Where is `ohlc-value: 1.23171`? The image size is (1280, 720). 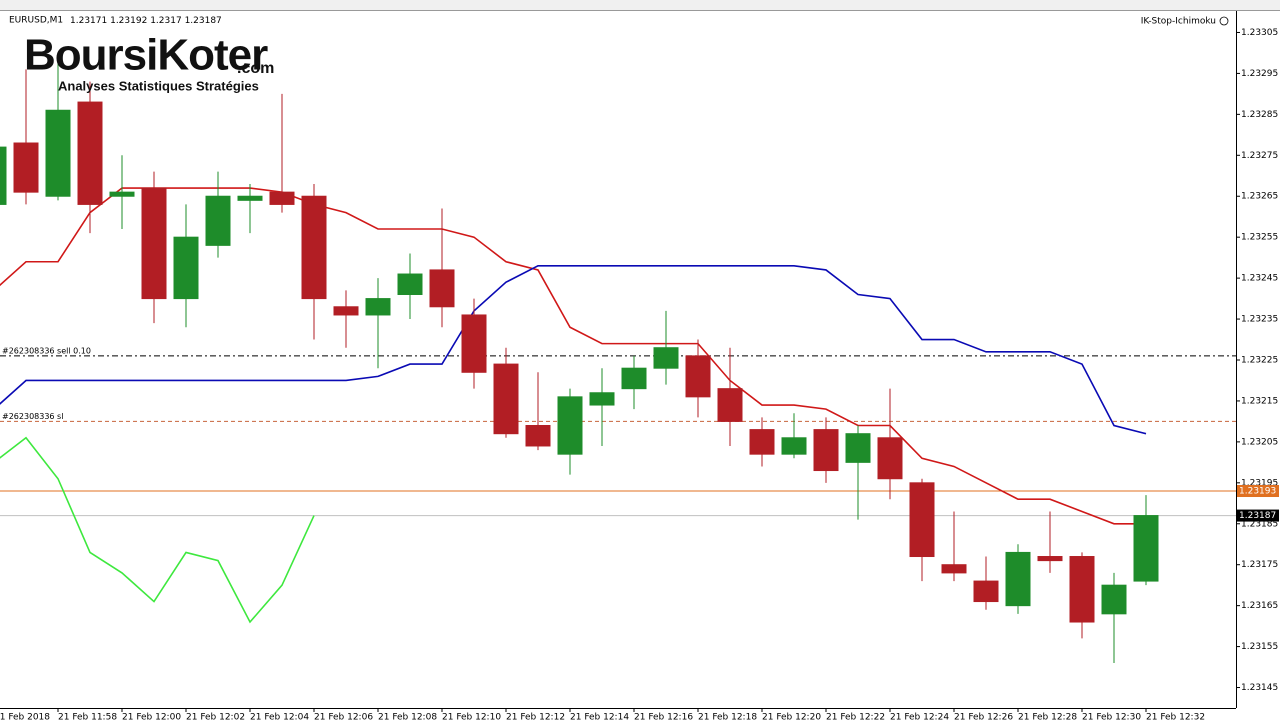 ohlc-value: 1.23171 is located at coordinates (88, 21).